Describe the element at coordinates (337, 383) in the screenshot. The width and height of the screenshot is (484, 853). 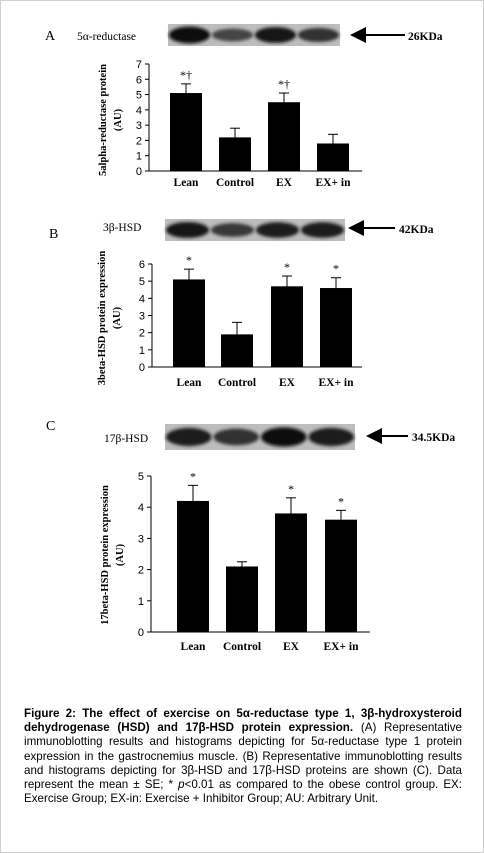
I see `panel-b-category-label: EX+ in` at that location.